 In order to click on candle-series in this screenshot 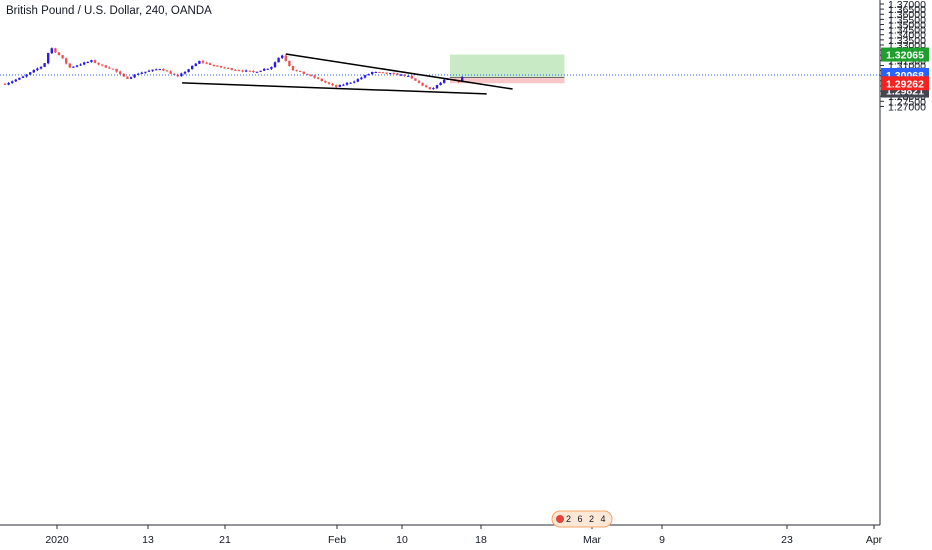, I will do `click(233, 68)`.